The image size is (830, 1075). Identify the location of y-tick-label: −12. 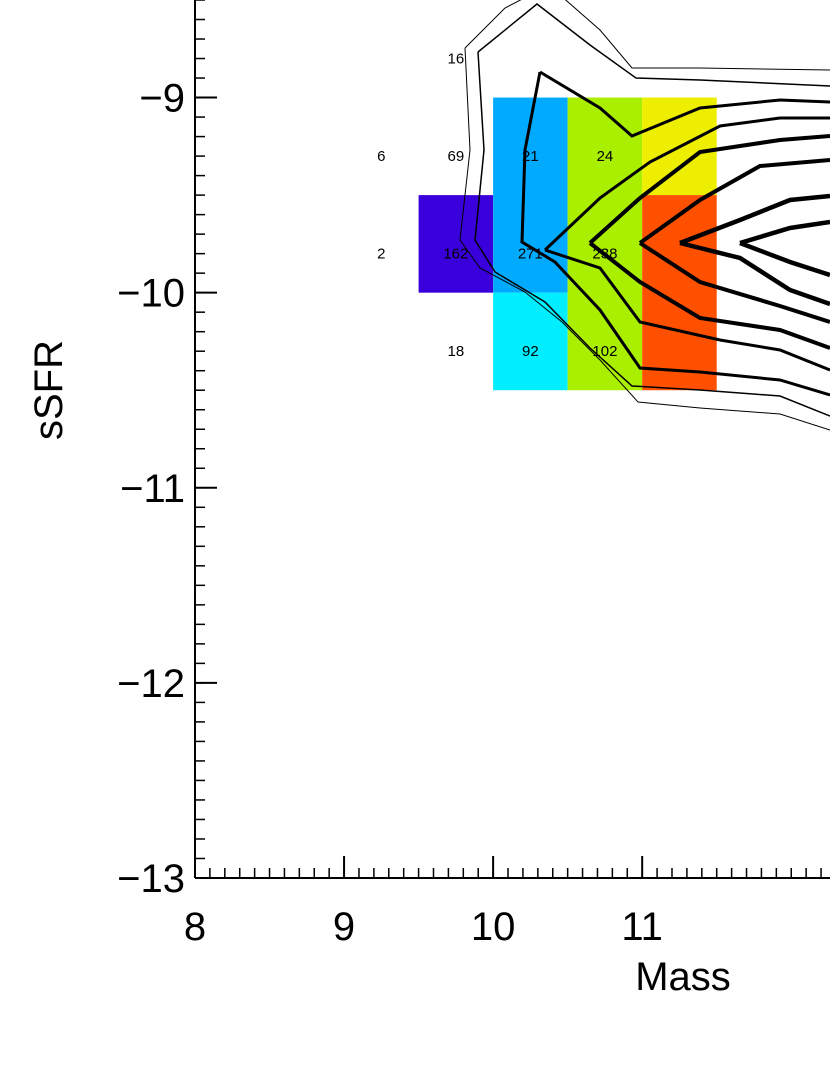
(151, 684).